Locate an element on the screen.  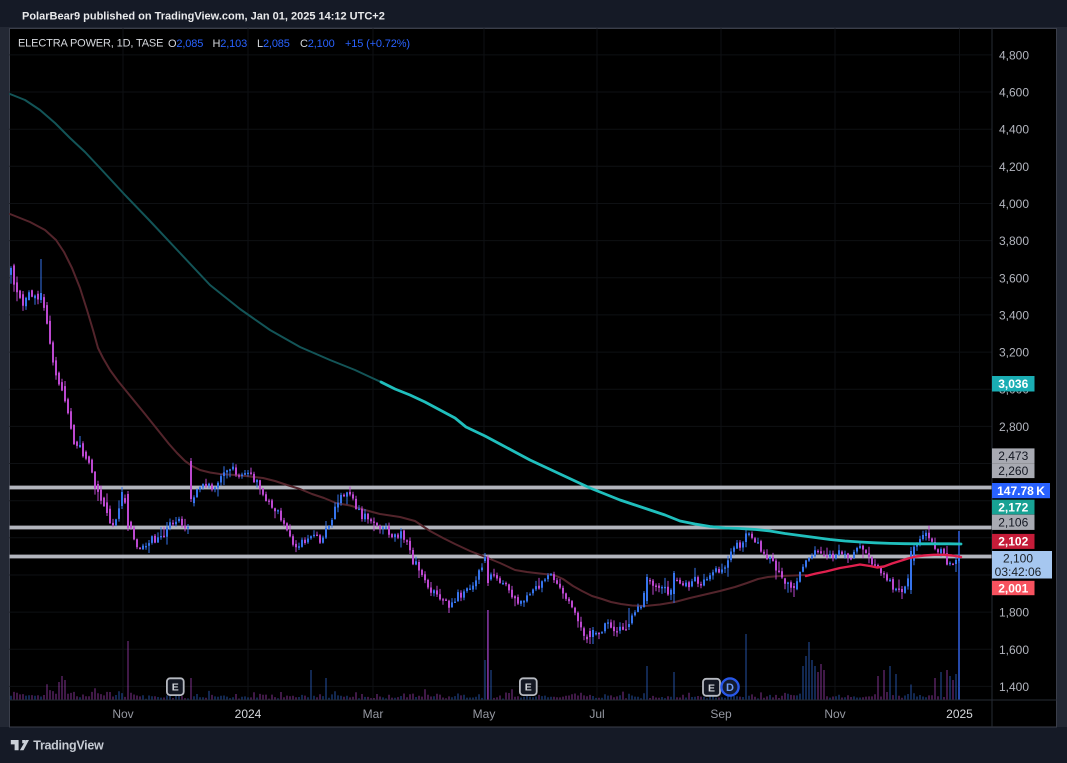
svg-text: 2024 is located at coordinates (248, 714).